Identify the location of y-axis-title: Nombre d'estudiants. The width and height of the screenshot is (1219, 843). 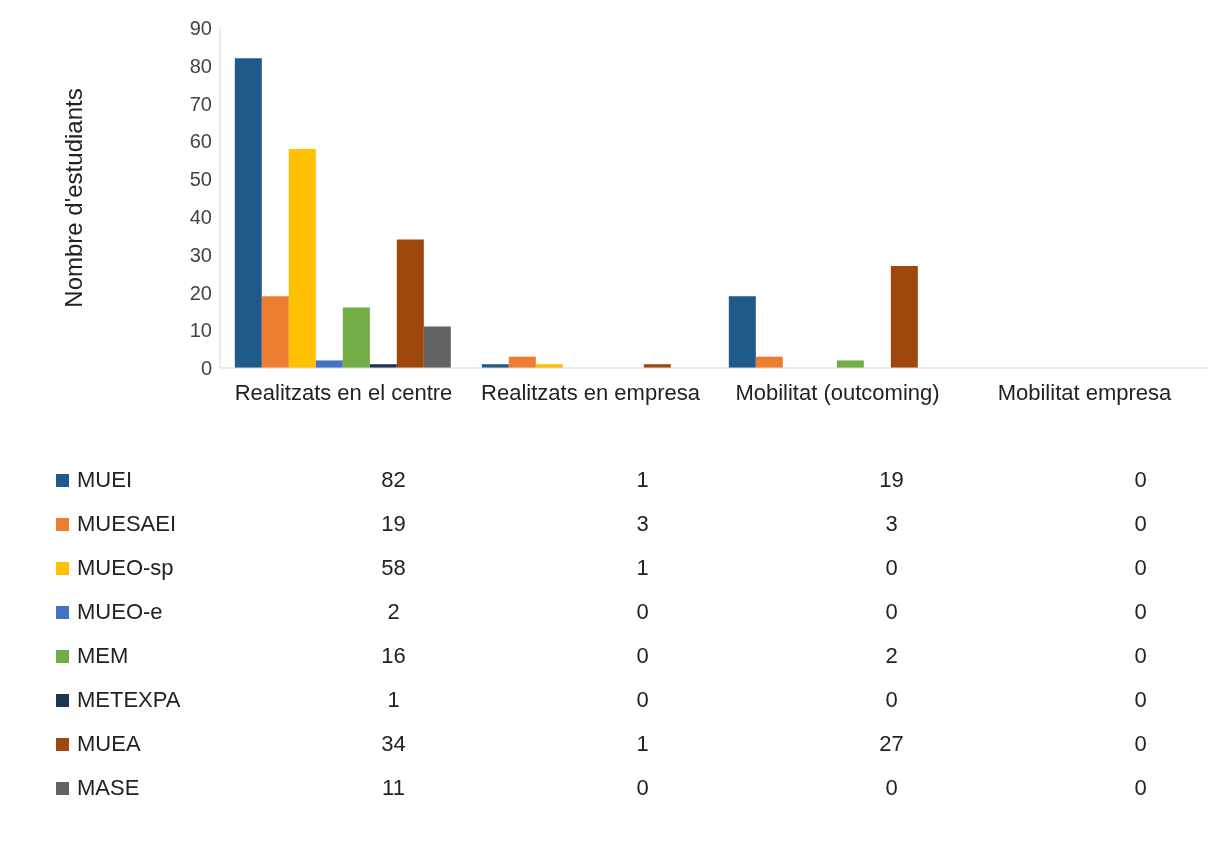
(73, 198).